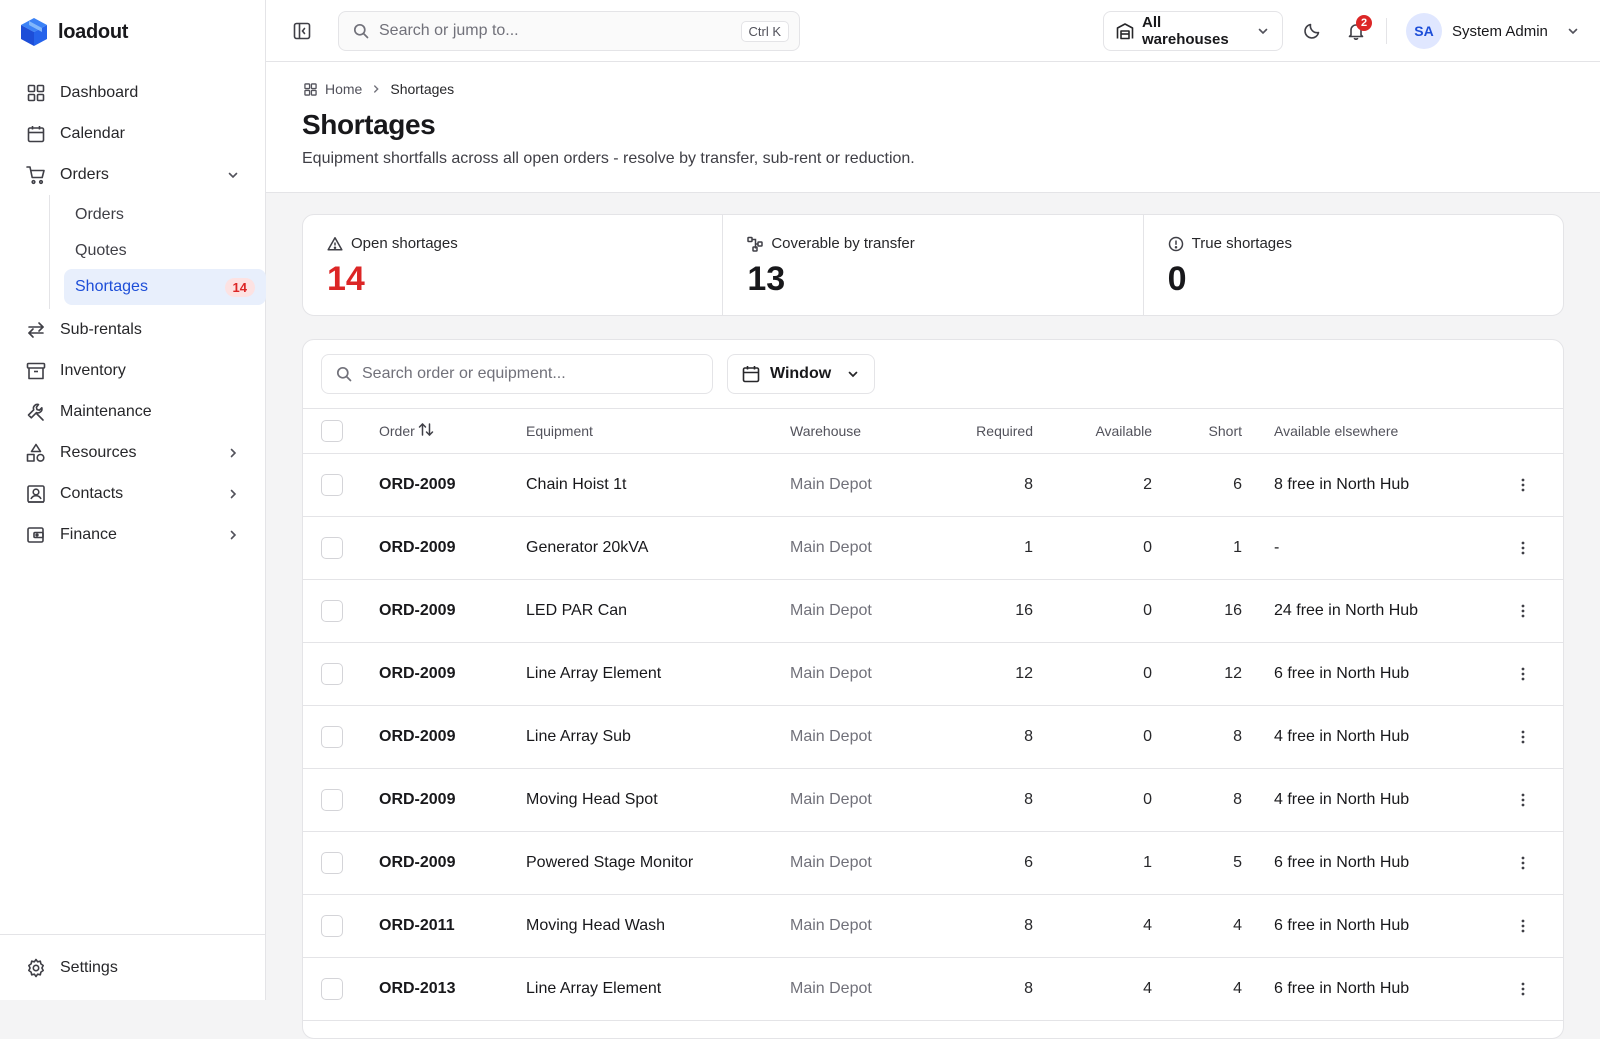 The width and height of the screenshot is (1600, 1039). Describe the element at coordinates (133, 493) in the screenshot. I see `sidebar-item-contacts: Contacts` at that location.